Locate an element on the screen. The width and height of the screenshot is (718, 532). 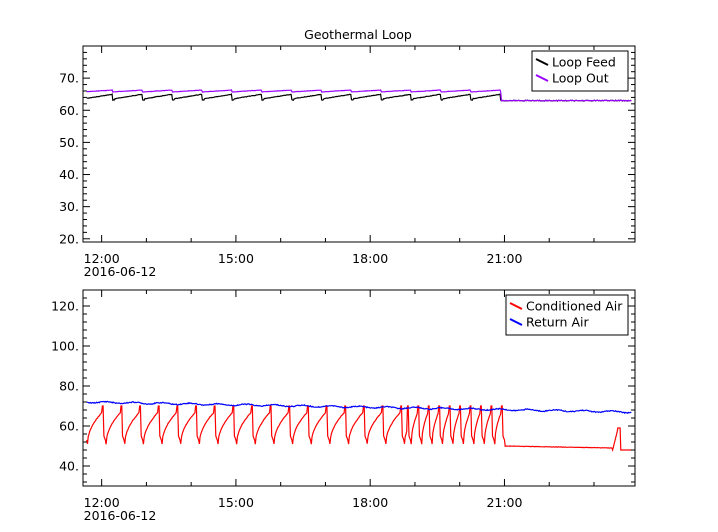
series-line-conditioned-air is located at coordinates (359, 429).